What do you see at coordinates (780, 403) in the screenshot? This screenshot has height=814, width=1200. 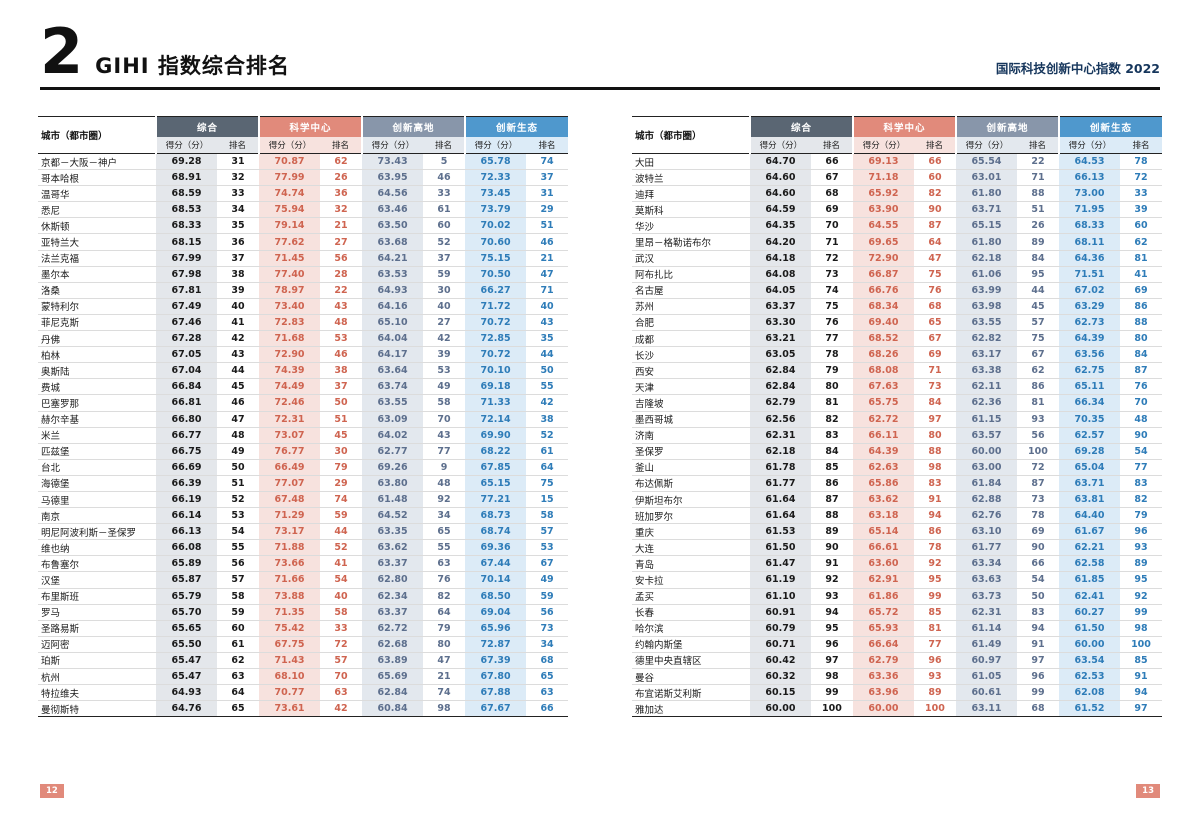 I see `score-cell: 62.79` at bounding box center [780, 403].